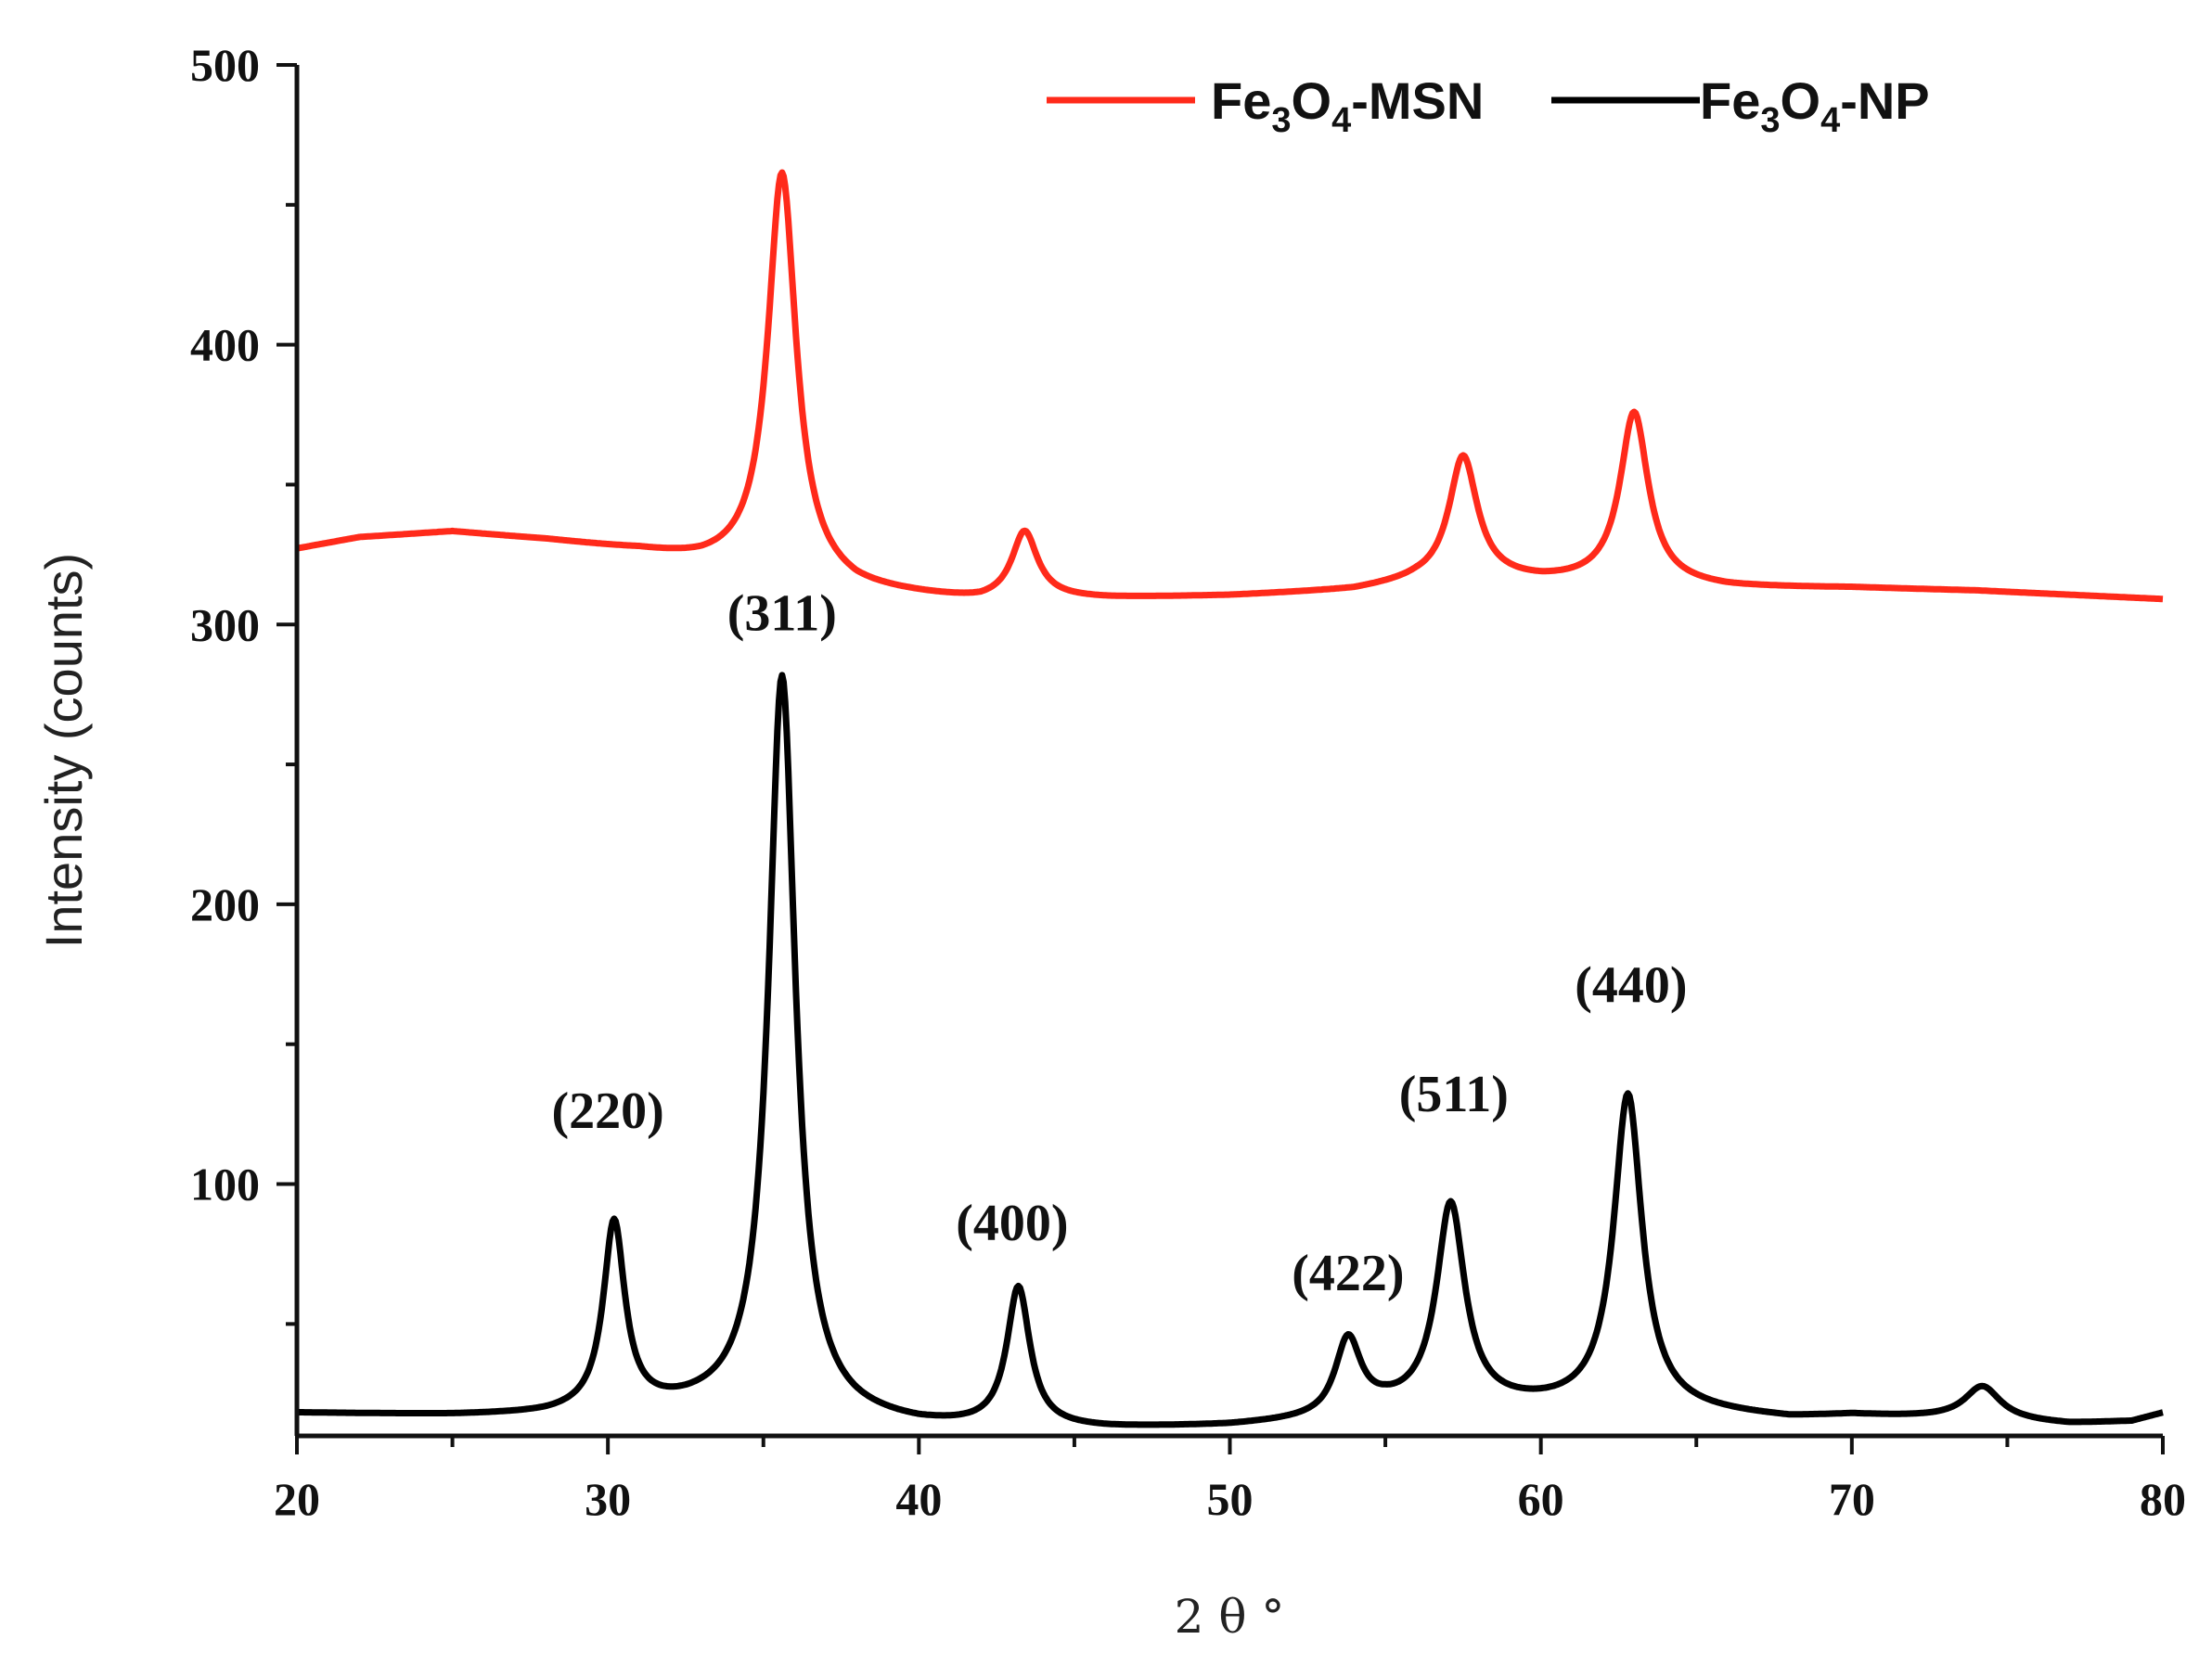  What do you see at coordinates (2163, 1499) in the screenshot?
I see `x-tick-label: 80` at bounding box center [2163, 1499].